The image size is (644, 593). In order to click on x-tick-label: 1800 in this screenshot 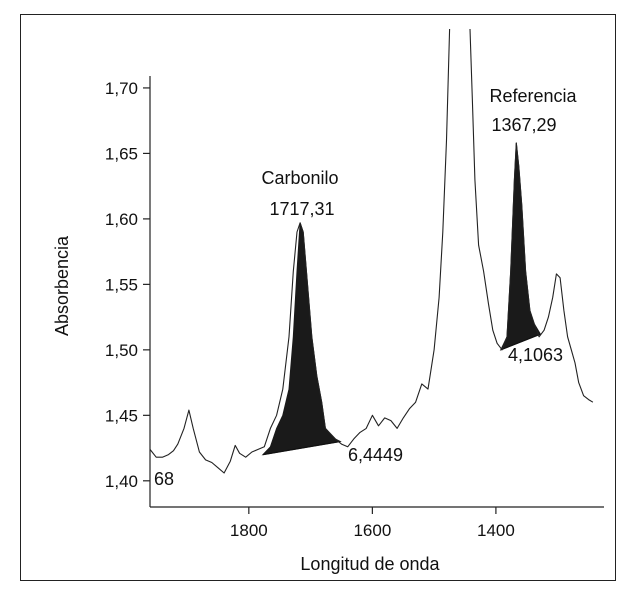, I will do `click(249, 530)`.